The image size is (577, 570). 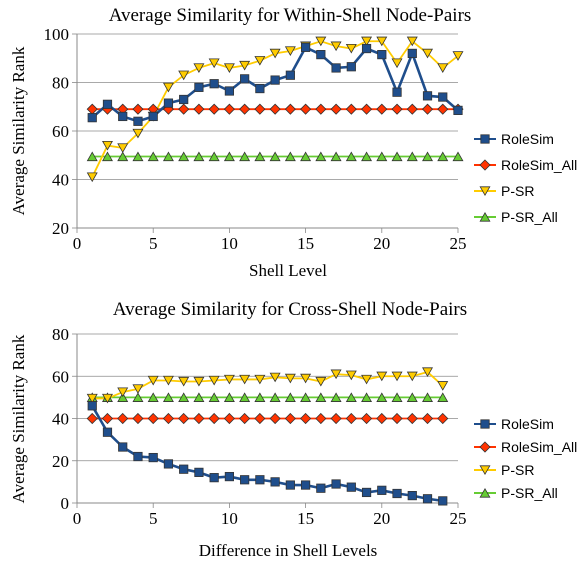 I want to click on y-tick-label: 80, so click(x=60, y=334).